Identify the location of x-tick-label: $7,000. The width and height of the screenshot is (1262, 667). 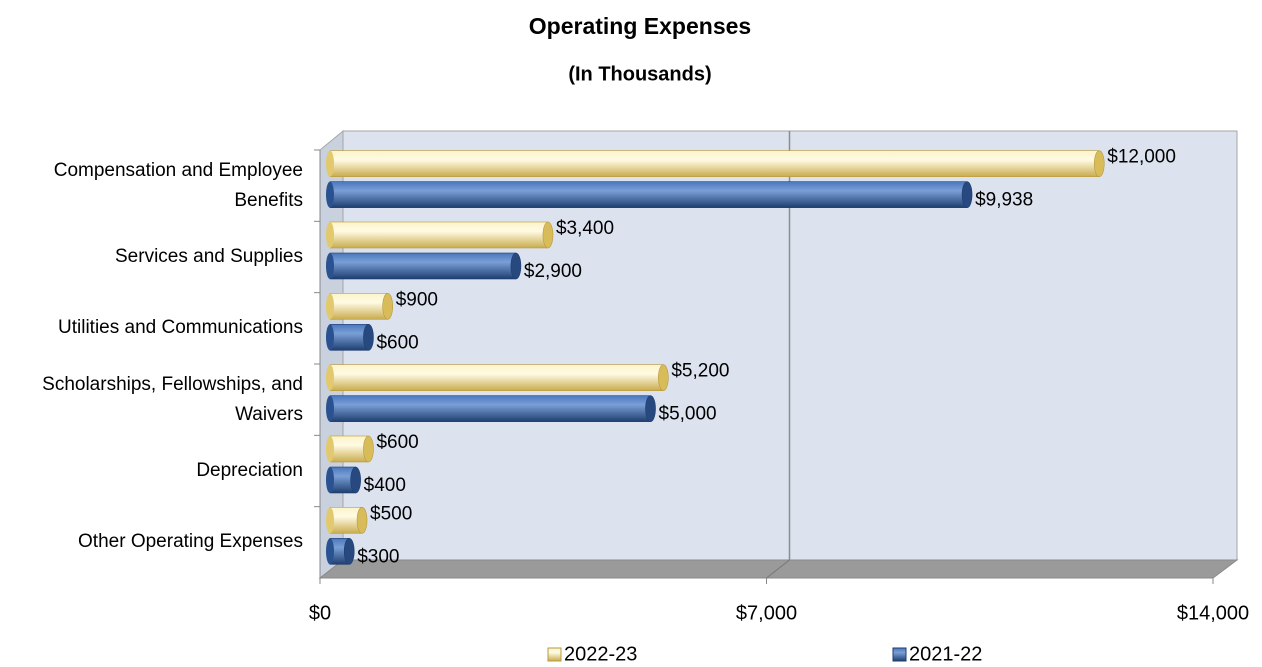
(766, 613).